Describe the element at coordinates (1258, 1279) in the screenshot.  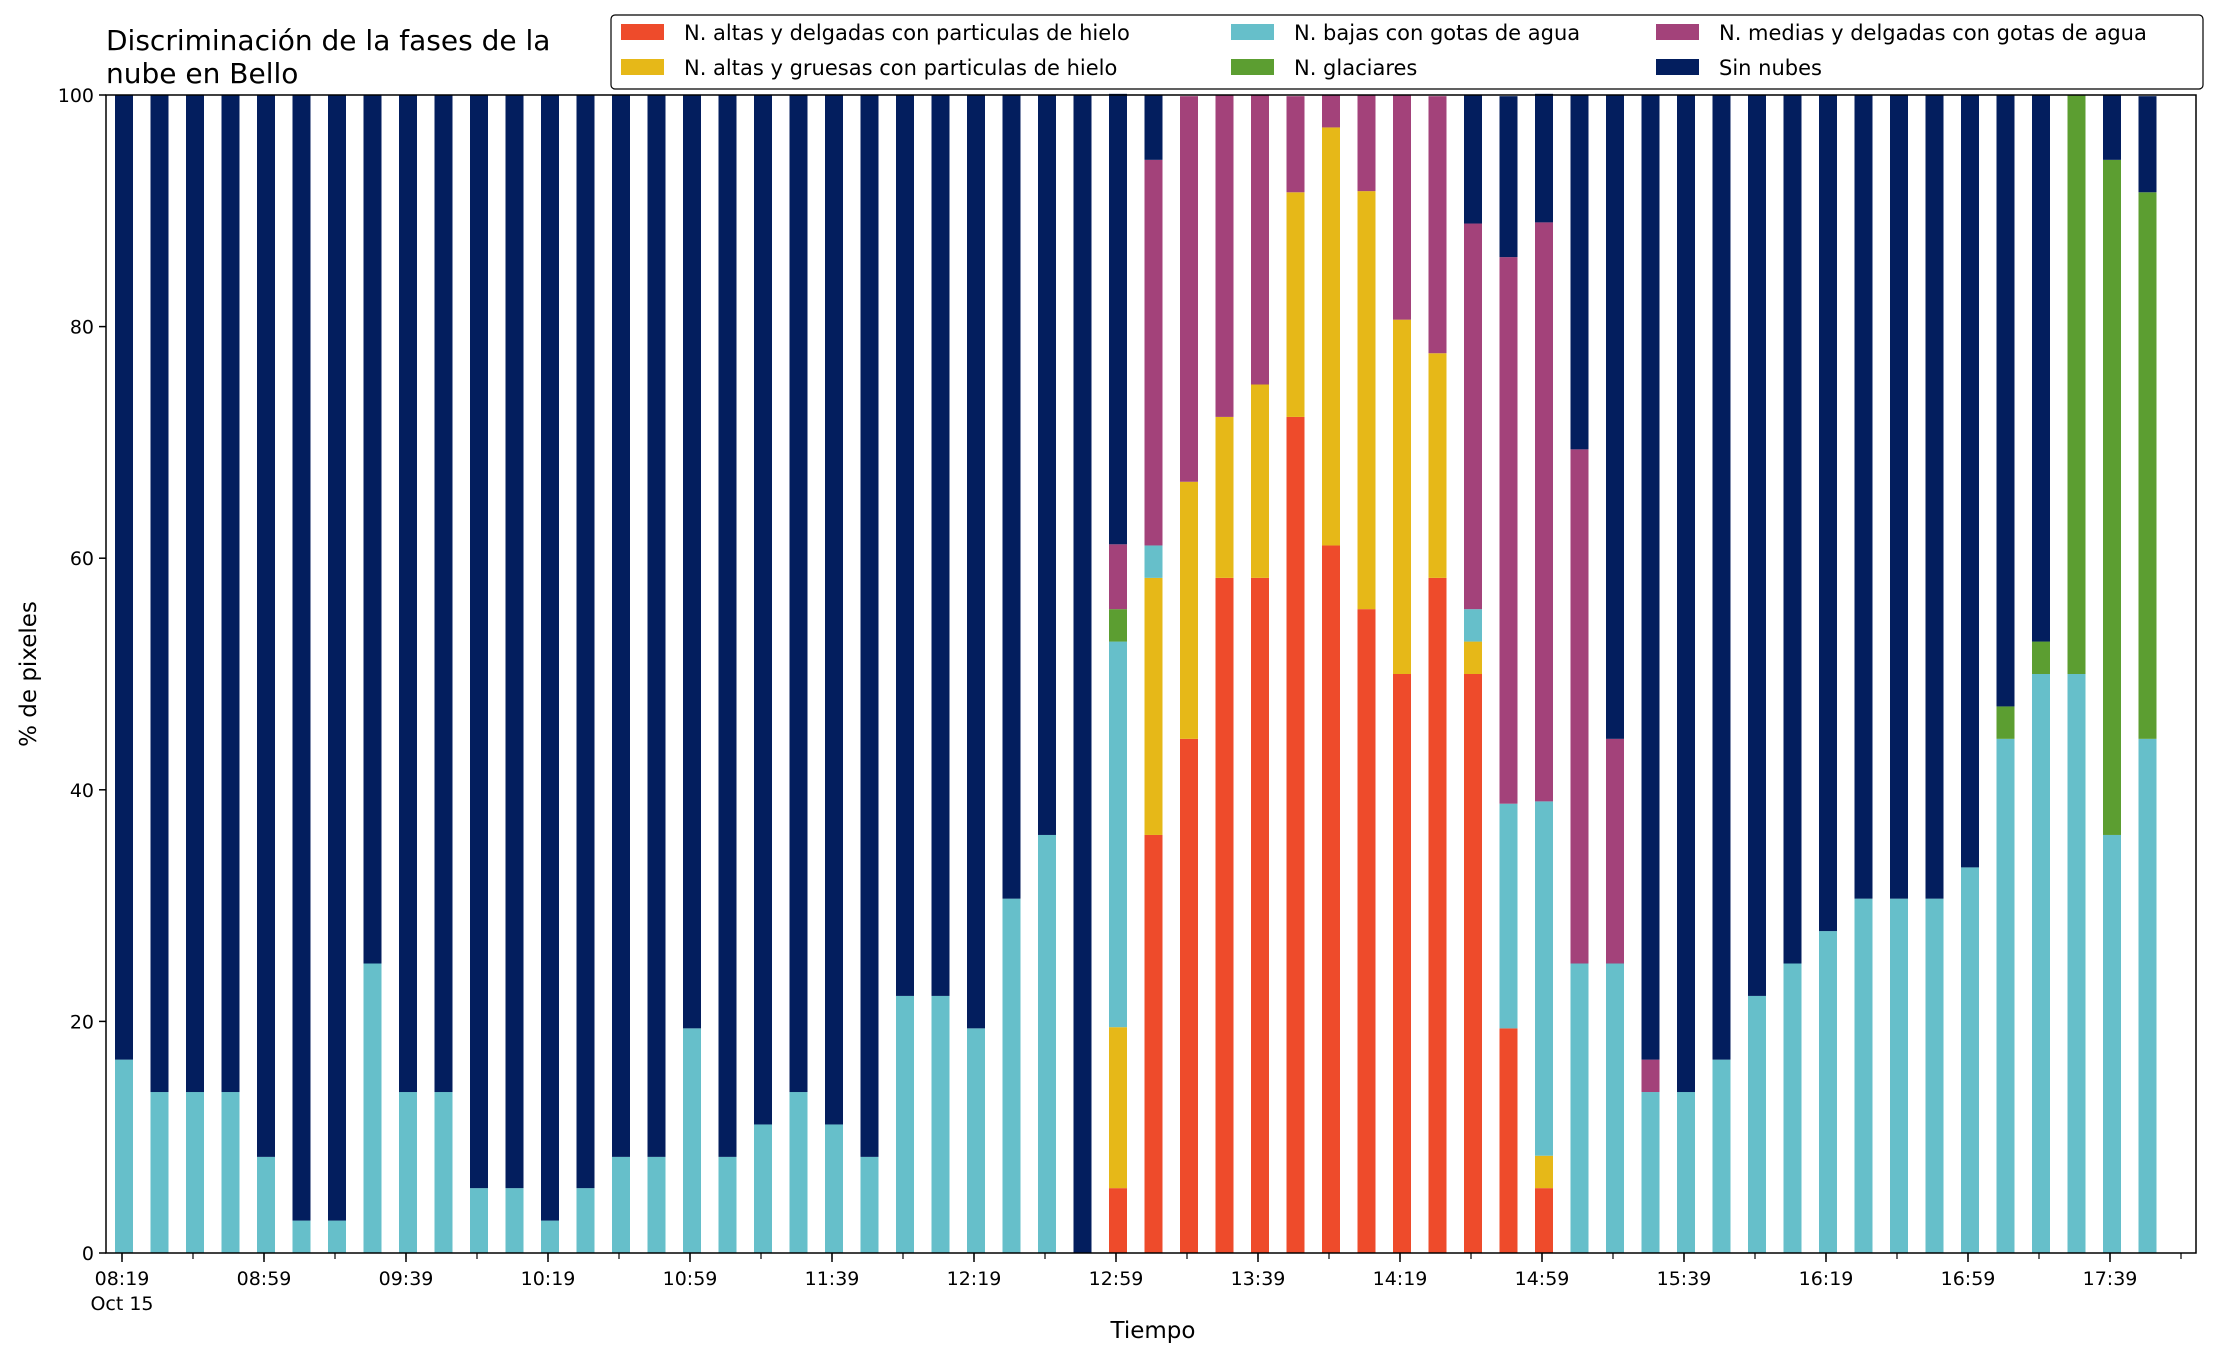
I see `x-tick-label: 13:39` at that location.